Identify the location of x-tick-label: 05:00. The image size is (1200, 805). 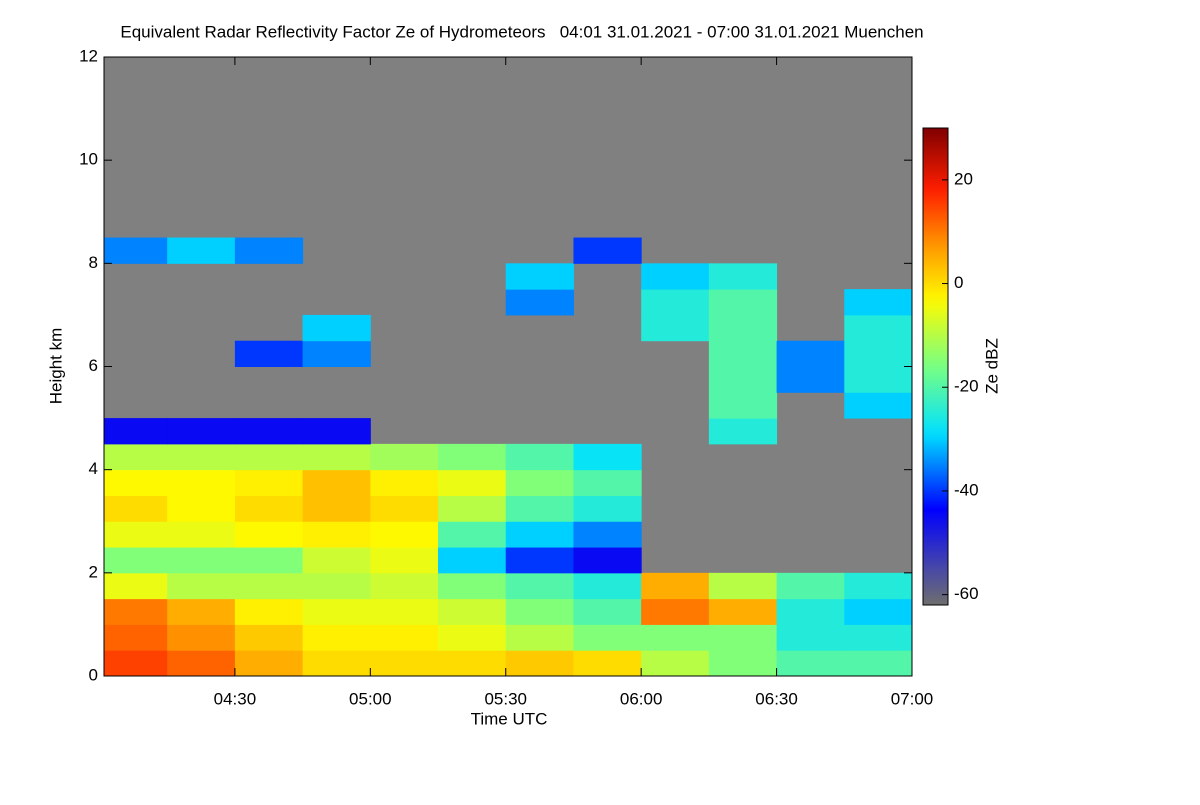
(370, 698).